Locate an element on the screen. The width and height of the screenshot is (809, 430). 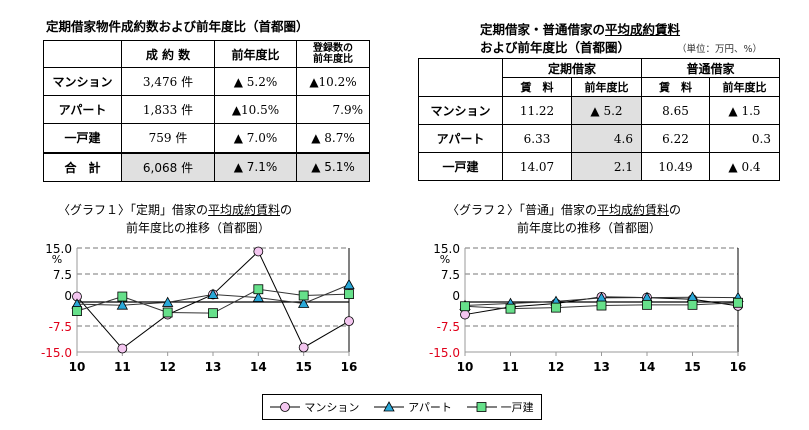
table2-title-line1: 定期借家・普通借家の平均成約賃料 is located at coordinates (580, 29).